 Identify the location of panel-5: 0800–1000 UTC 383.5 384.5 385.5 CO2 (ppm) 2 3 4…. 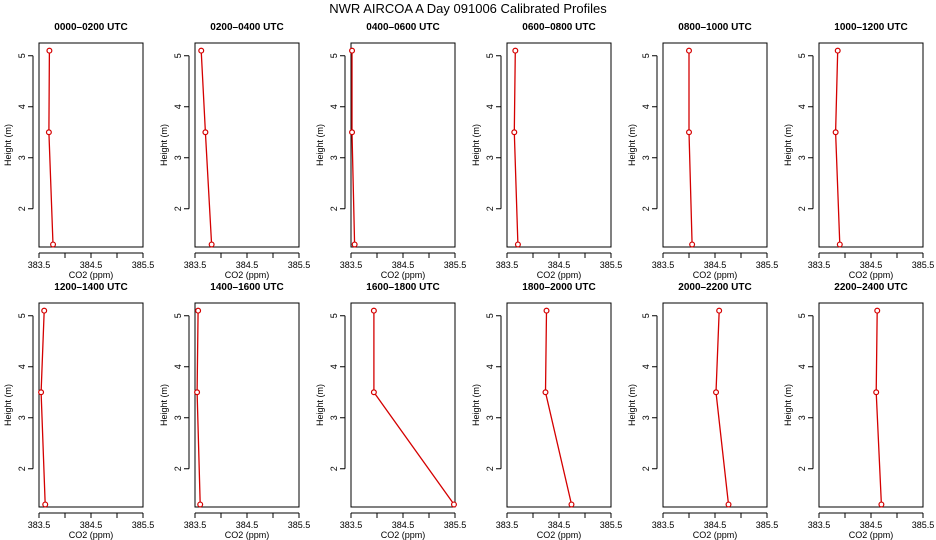
(702, 151).